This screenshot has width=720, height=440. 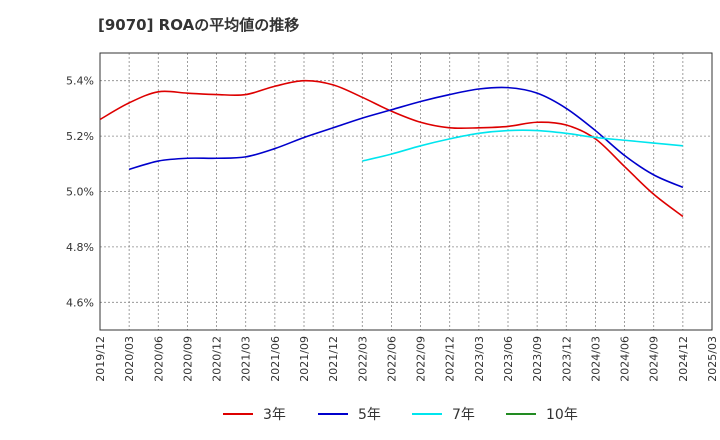 What do you see at coordinates (463, 415) in the screenshot?
I see `legend-label-2: 7年` at bounding box center [463, 415].